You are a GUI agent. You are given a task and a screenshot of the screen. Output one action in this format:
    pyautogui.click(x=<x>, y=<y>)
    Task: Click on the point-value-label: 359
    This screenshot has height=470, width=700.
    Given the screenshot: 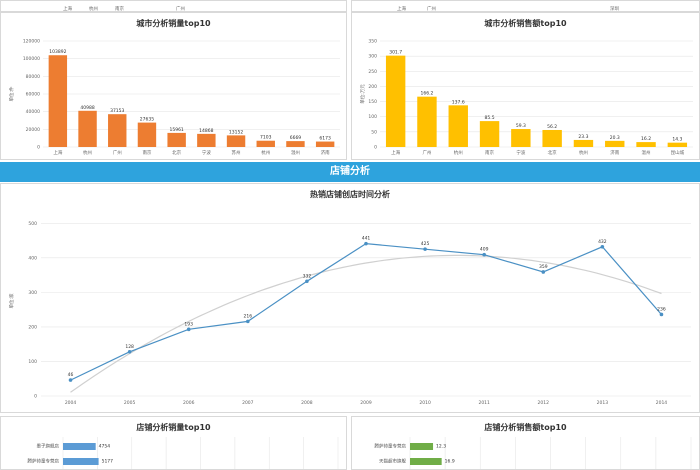 What is the action you would take?
    pyautogui.click(x=543, y=267)
    